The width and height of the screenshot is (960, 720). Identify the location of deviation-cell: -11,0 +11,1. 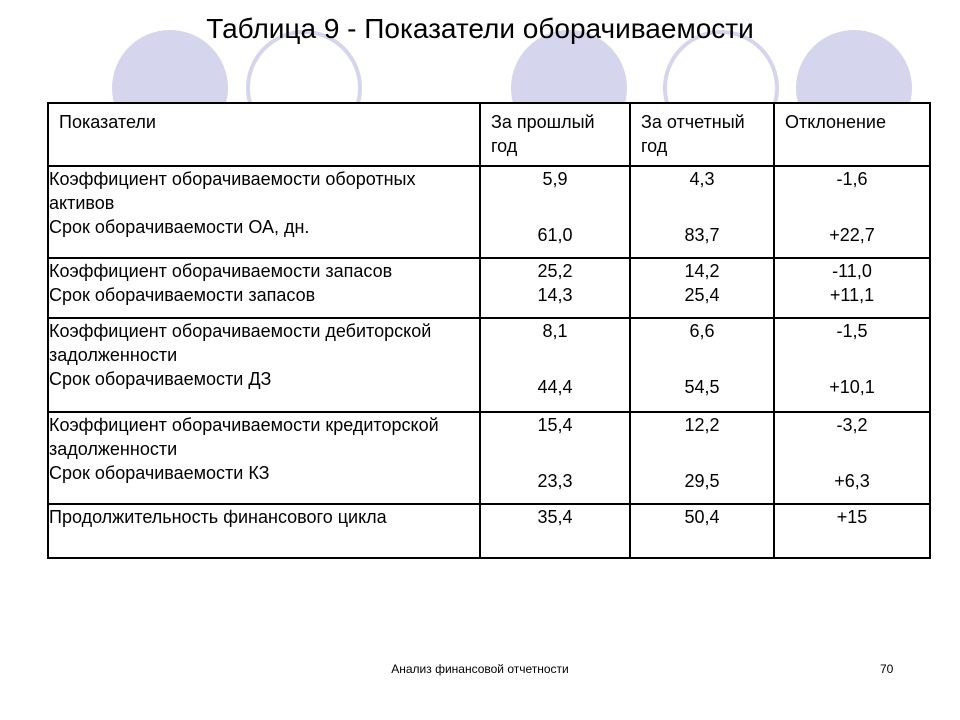
(852, 288).